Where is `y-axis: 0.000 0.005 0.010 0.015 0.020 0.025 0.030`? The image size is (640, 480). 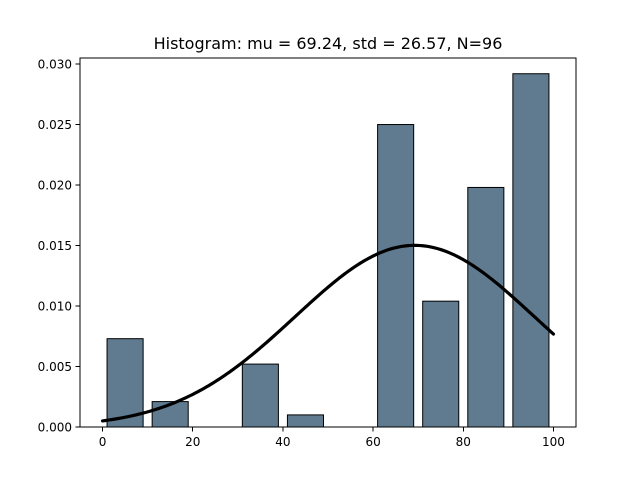
y-axis: 0.000 0.005 0.010 0.015 0.020 0.025 0.030 is located at coordinates (59, 246).